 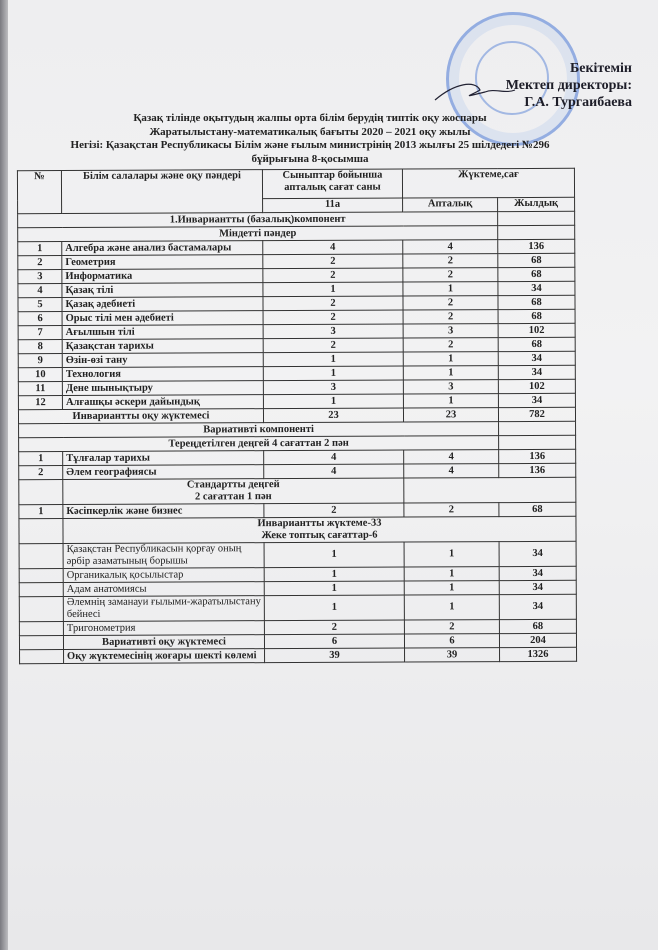 What do you see at coordinates (39, 276) in the screenshot?
I see `row-number: 3` at bounding box center [39, 276].